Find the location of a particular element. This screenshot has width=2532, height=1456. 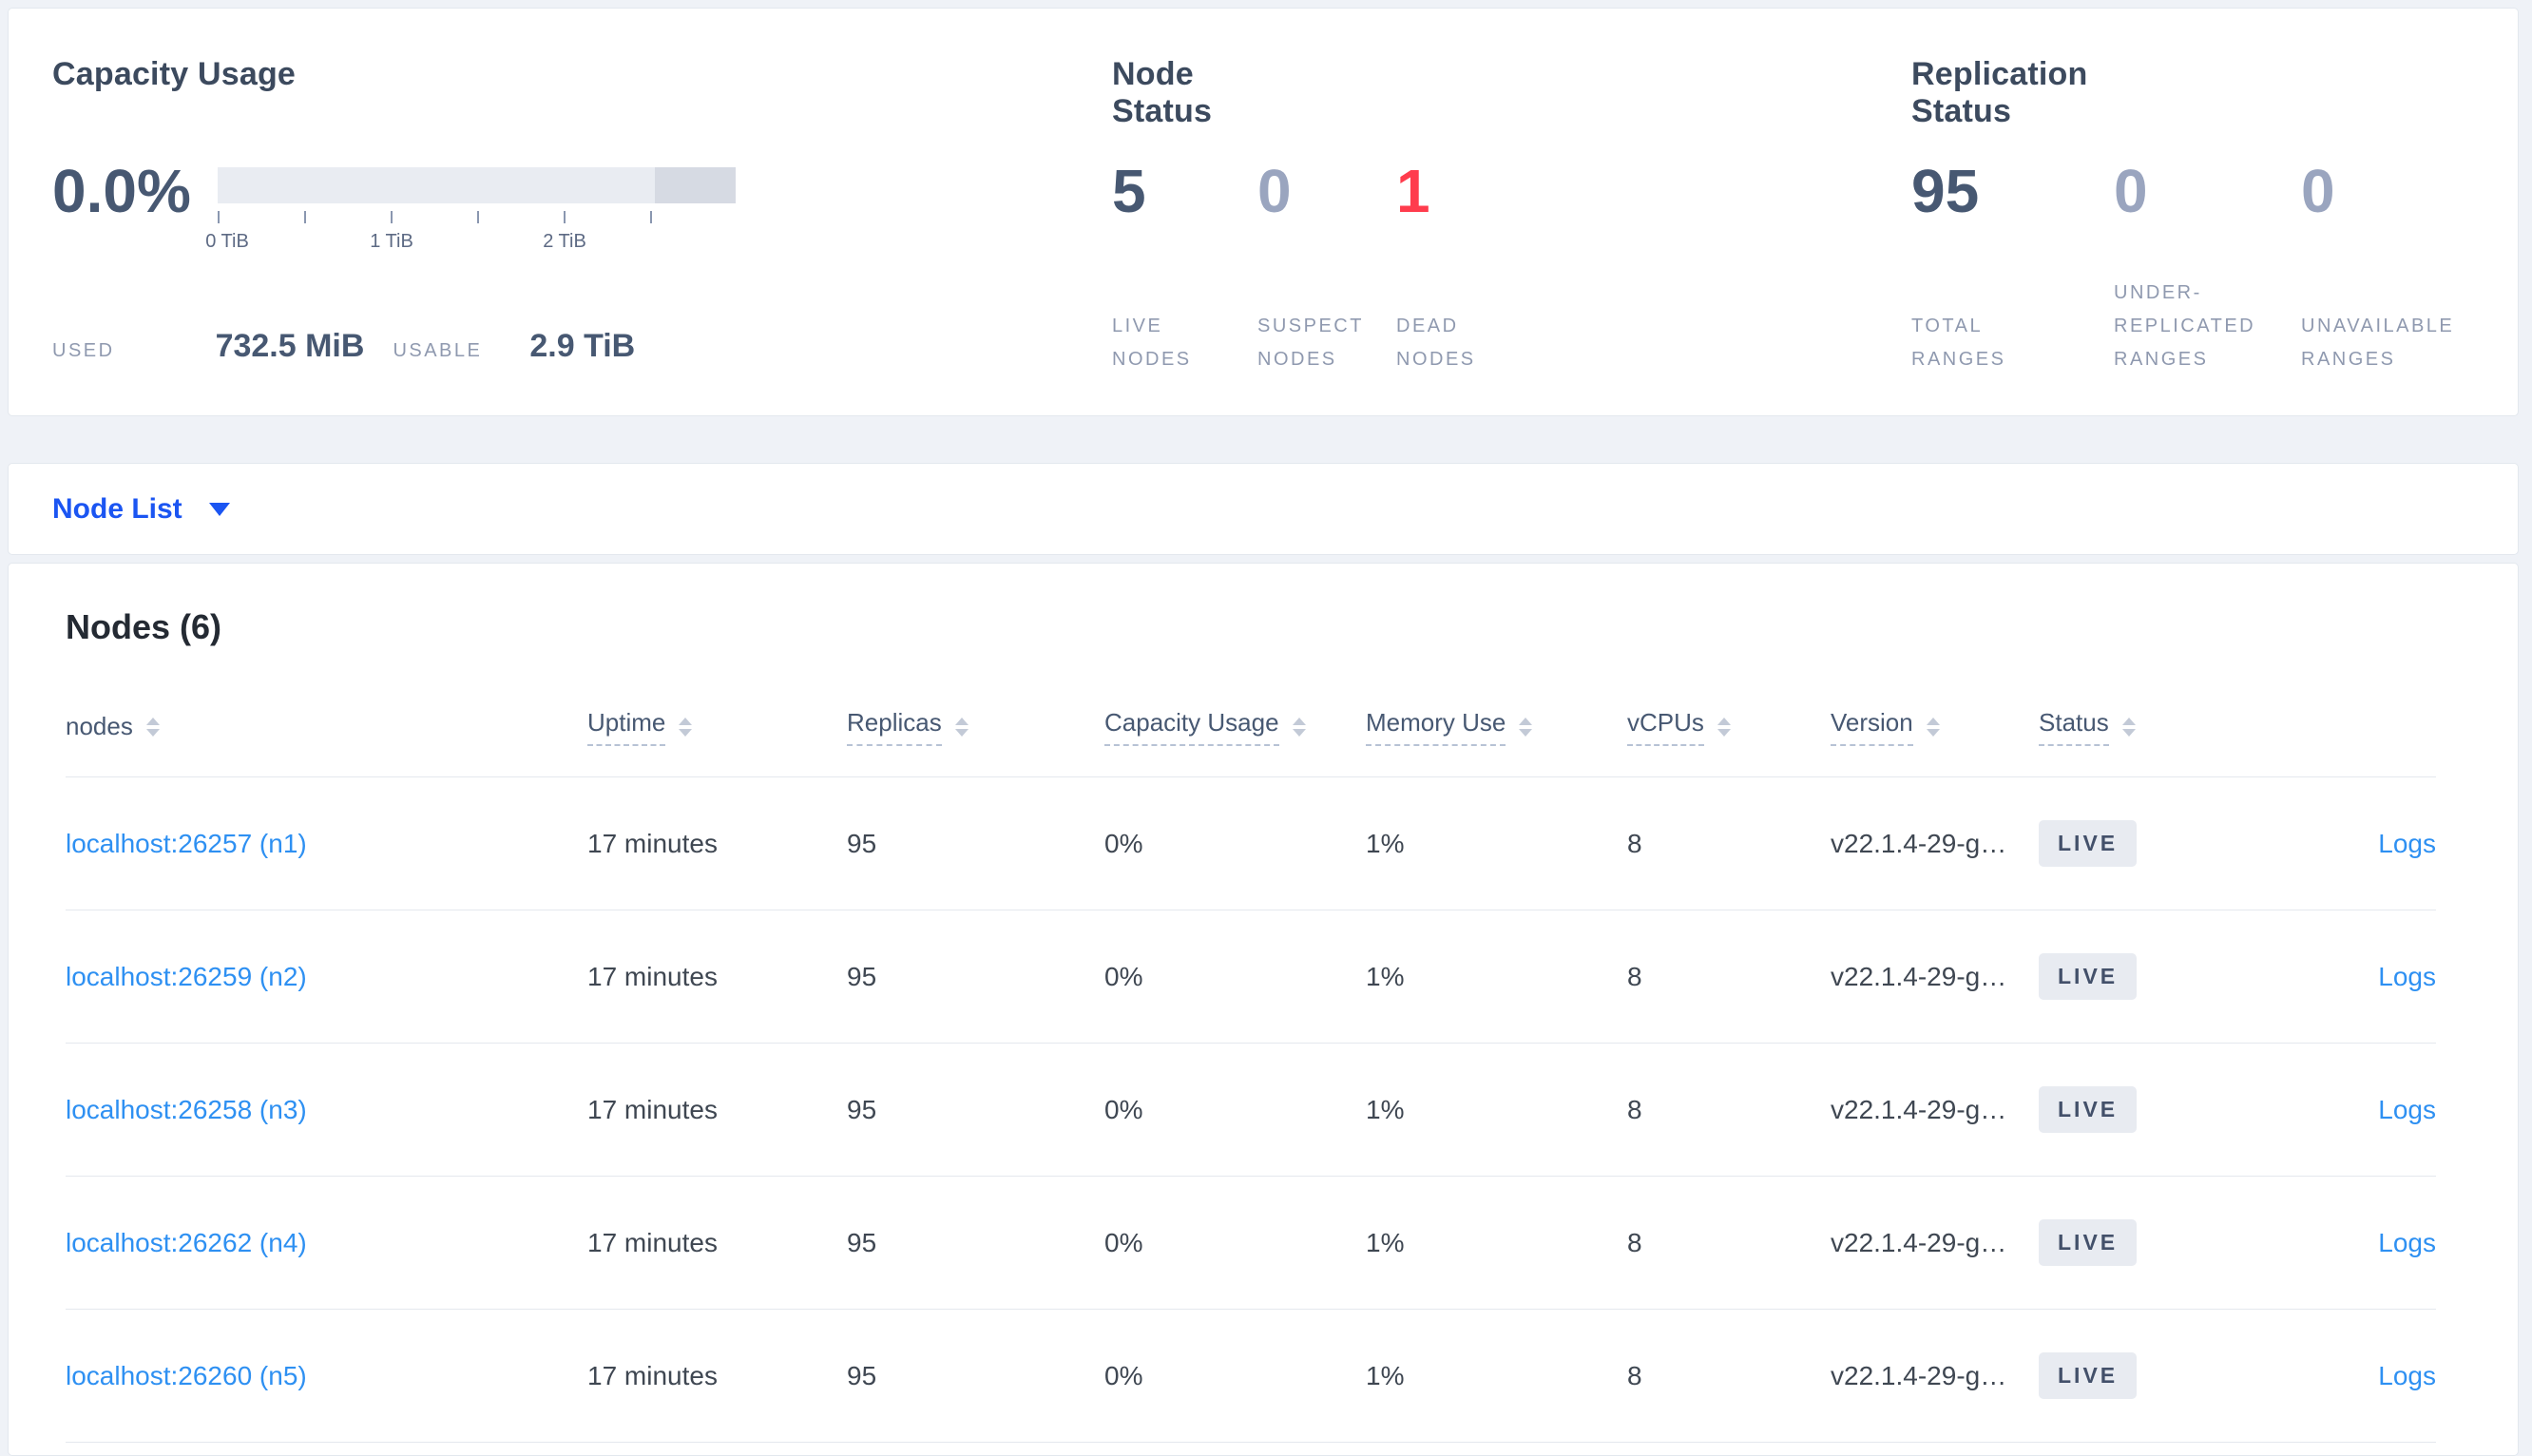

column-header-vcpus: vCPUs is located at coordinates (1729, 727).